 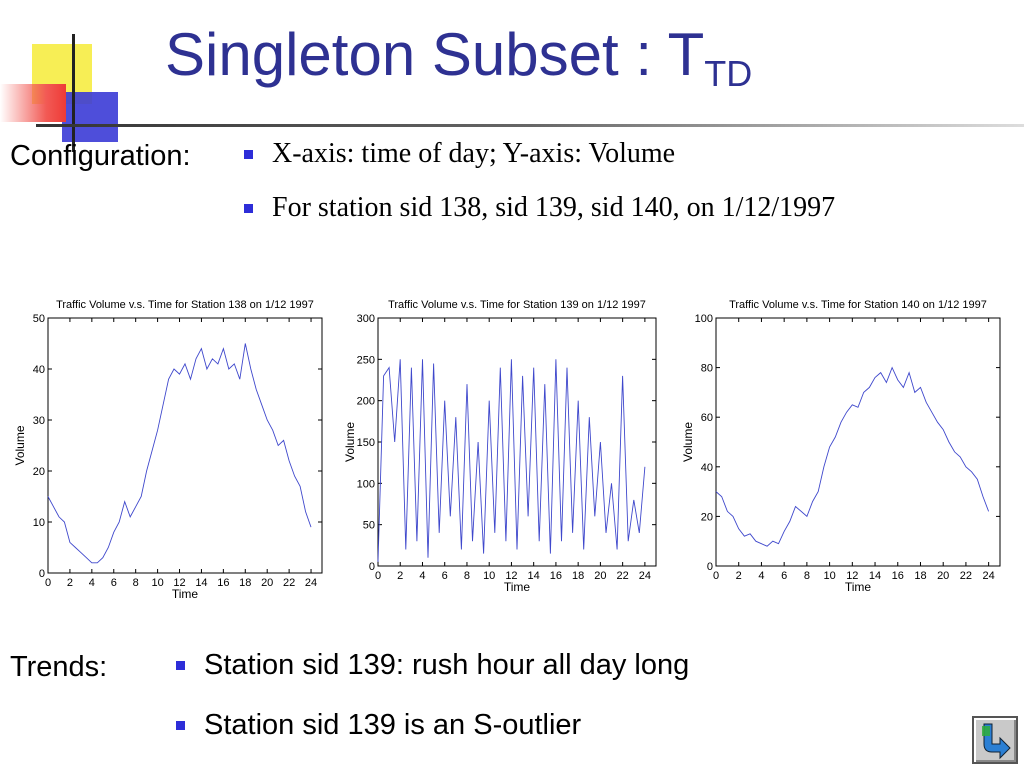 I want to click on slide-title-subscript: TD, so click(x=728, y=73).